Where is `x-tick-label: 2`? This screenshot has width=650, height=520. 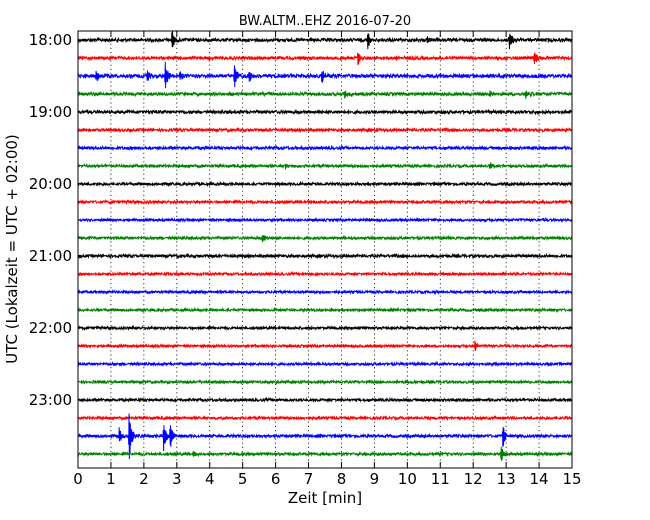 x-tick-label: 2 is located at coordinates (144, 479).